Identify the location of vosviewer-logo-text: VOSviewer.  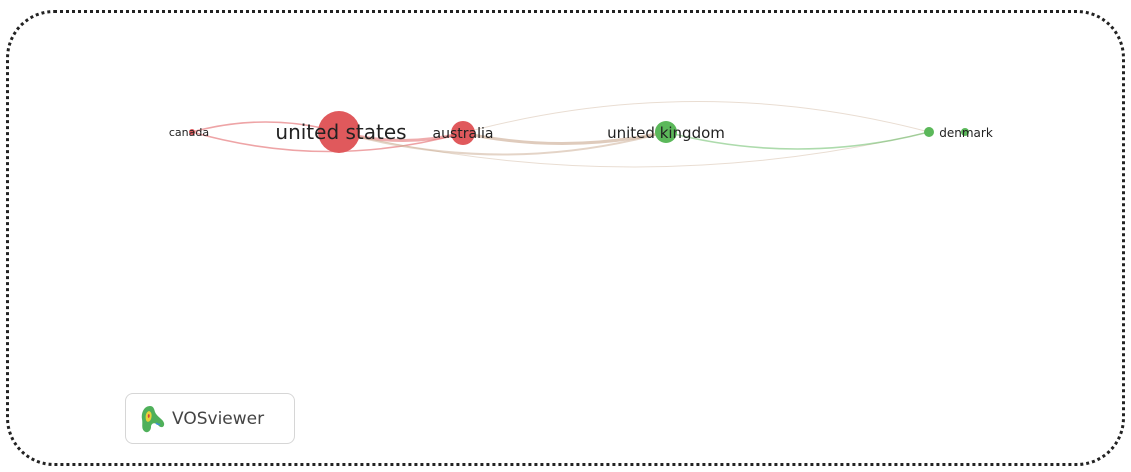
(218, 419).